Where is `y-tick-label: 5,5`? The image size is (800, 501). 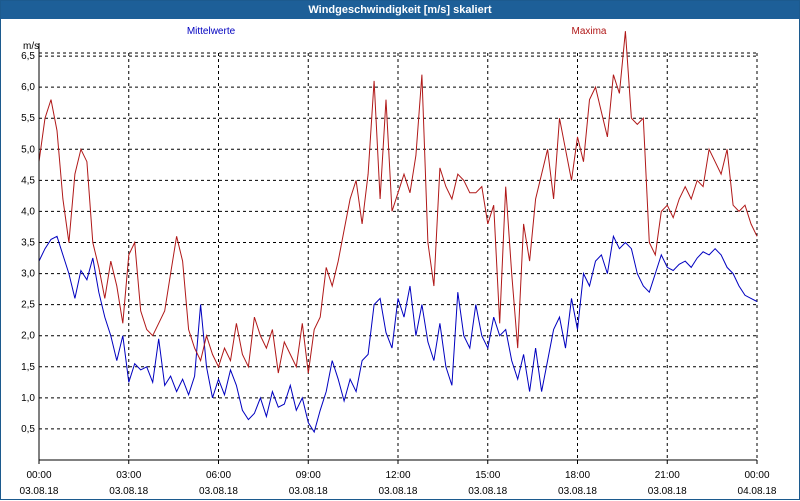 y-tick-label: 5,5 is located at coordinates (28, 118).